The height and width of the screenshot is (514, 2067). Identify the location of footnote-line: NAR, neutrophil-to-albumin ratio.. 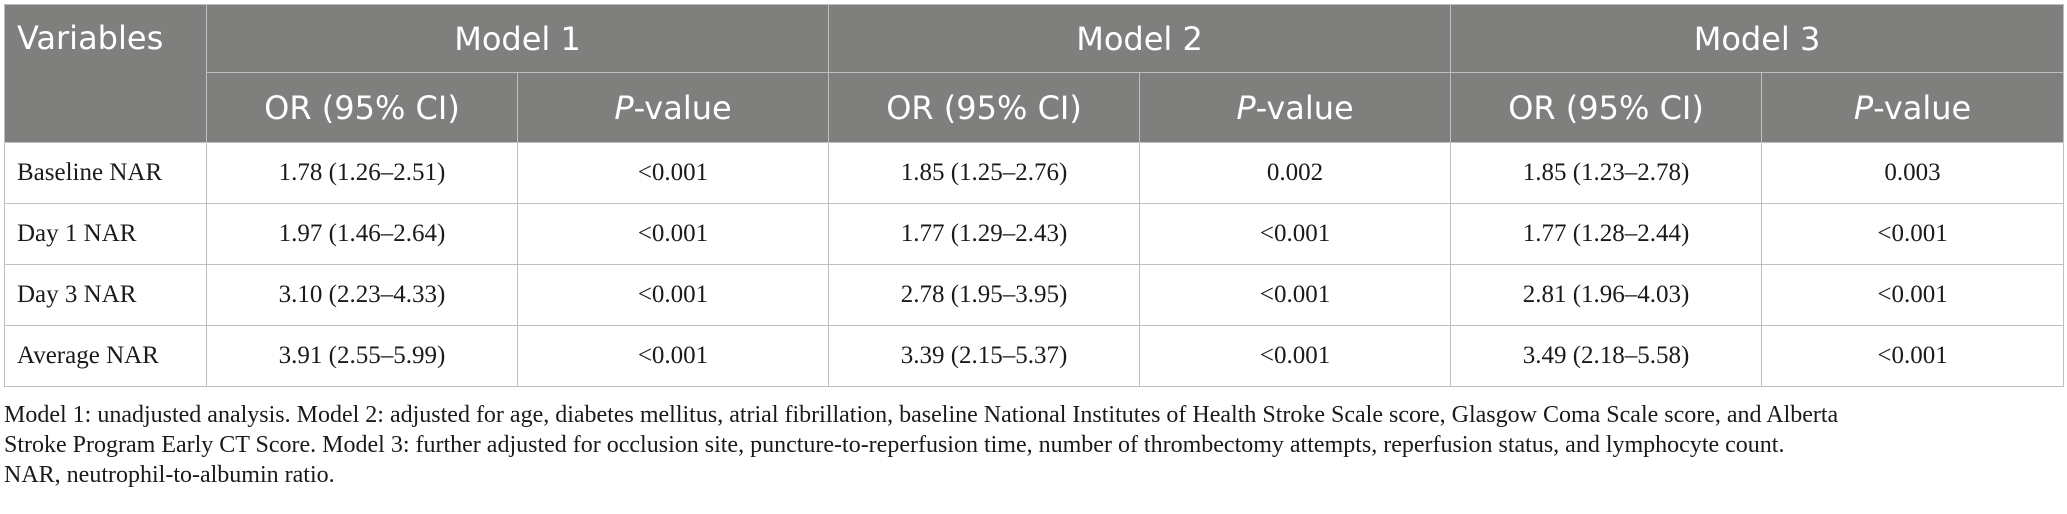
(169, 475).